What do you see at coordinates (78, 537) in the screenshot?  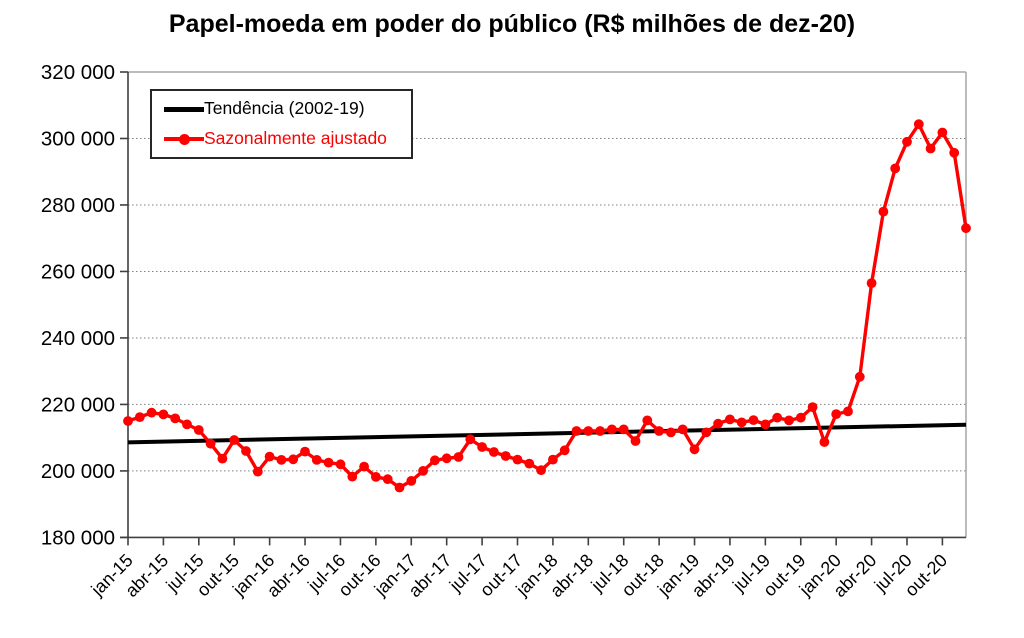 I see `y-axis-label: 180 000` at bounding box center [78, 537].